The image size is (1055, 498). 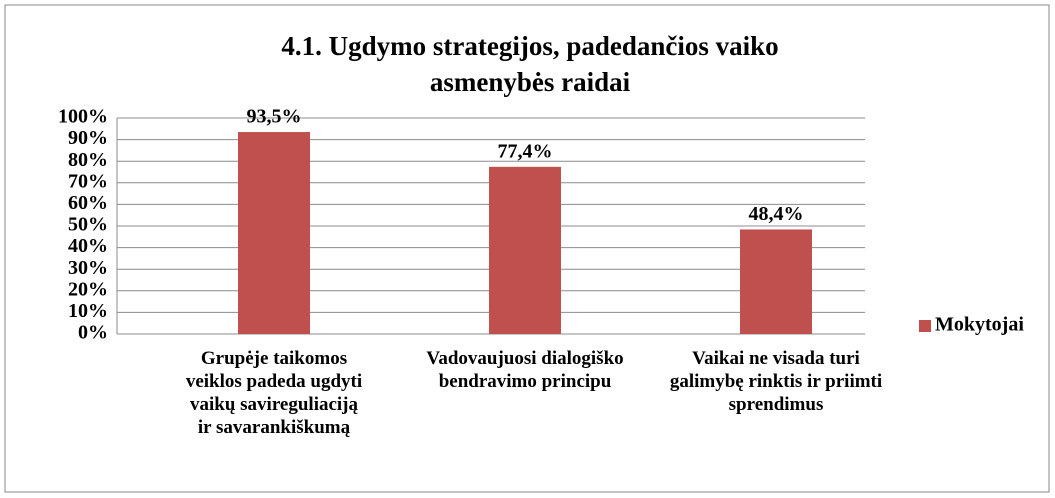 I want to click on y-tick-label: 90%, so click(x=88, y=138).